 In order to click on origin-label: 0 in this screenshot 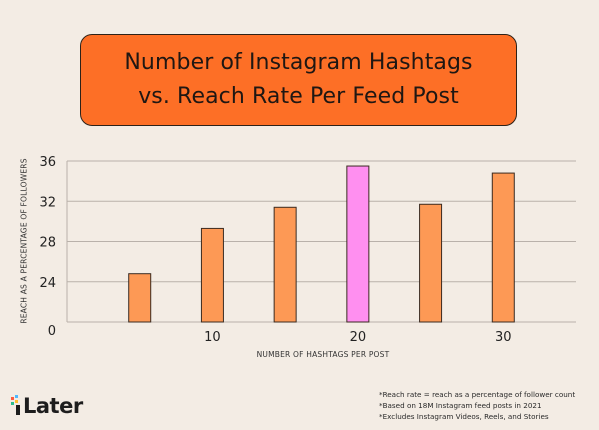, I will do `click(52, 331)`.